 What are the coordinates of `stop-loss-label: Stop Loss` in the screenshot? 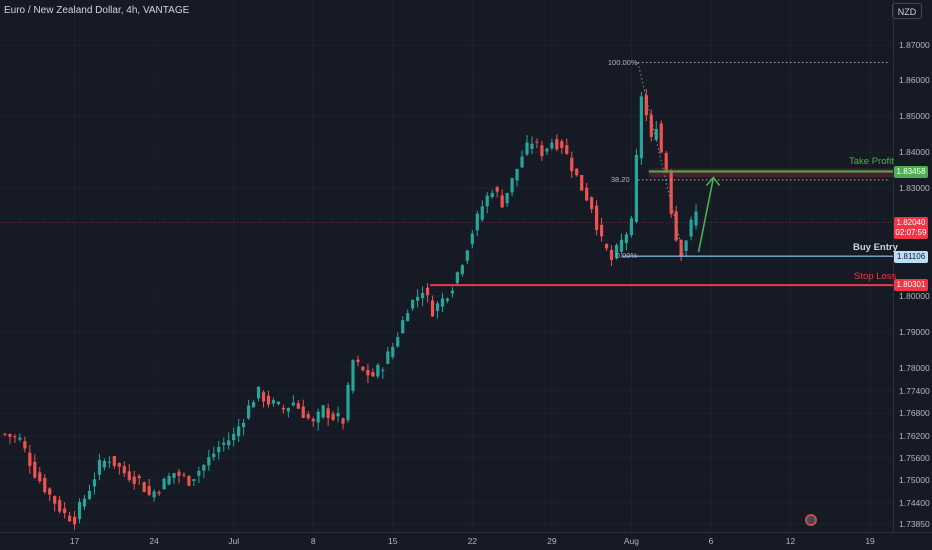 It's located at (875, 277).